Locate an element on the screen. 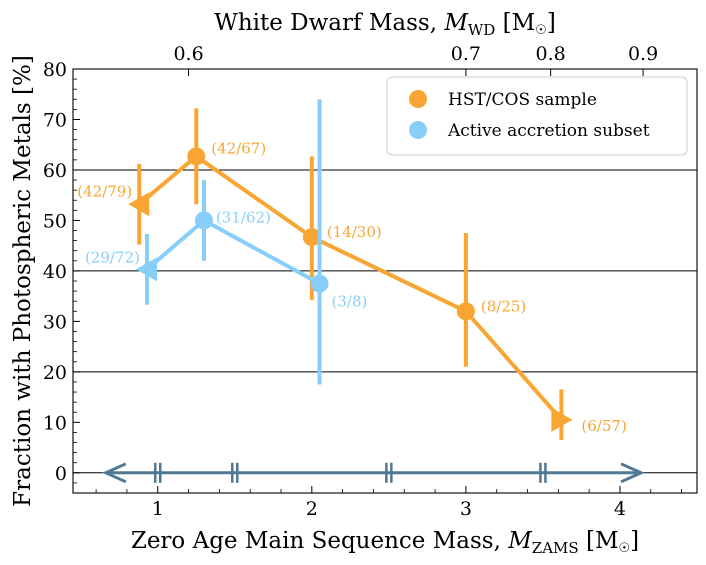 This screenshot has width=706, height=565. y-axis-title: Fraction with Photospheric Metals [%] is located at coordinates (23, 281).